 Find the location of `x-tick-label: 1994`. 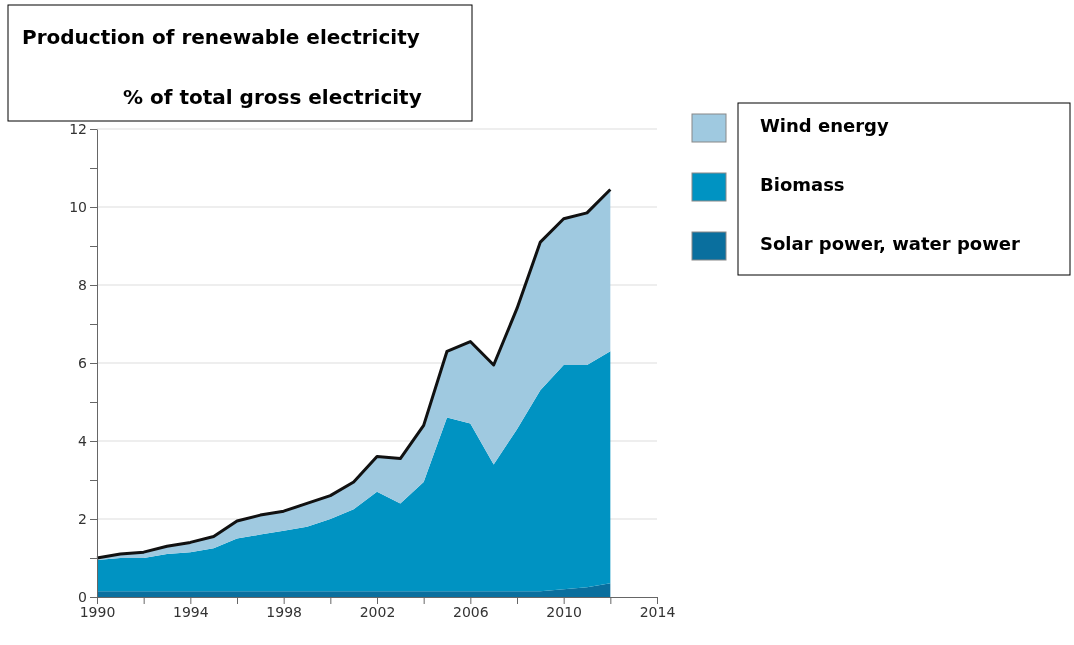

x-tick-label: 1994 is located at coordinates (191, 611).